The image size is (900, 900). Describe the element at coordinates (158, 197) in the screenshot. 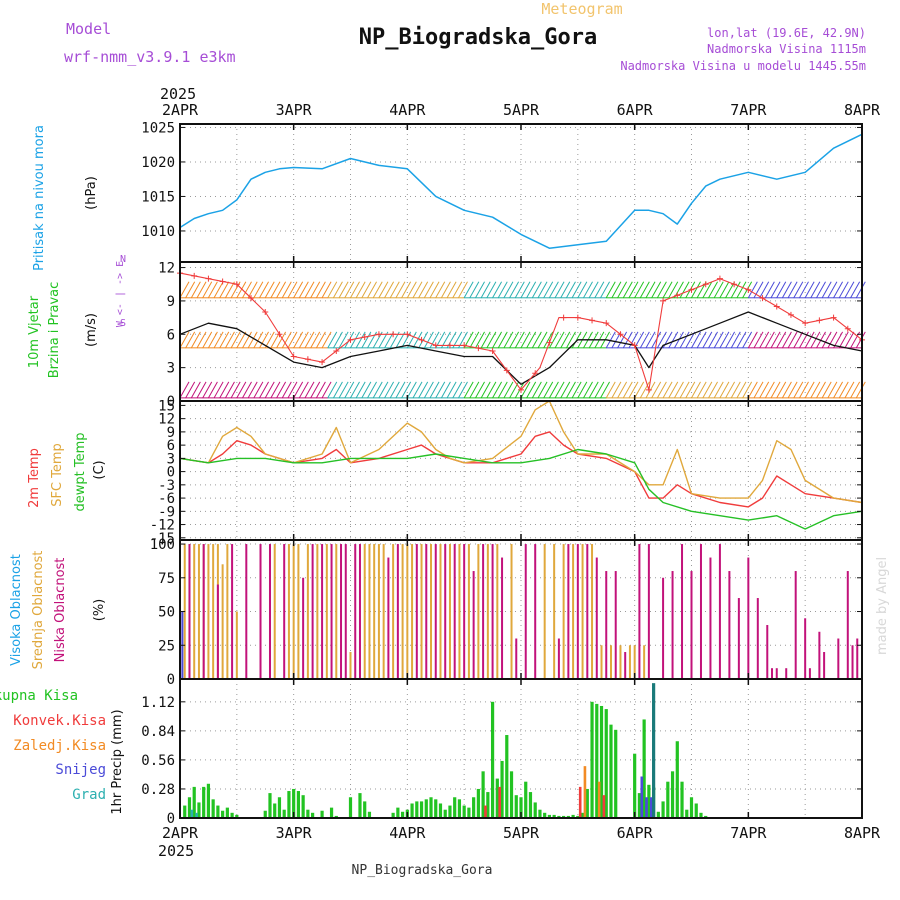

I see `y-tick-label: 1015` at that location.